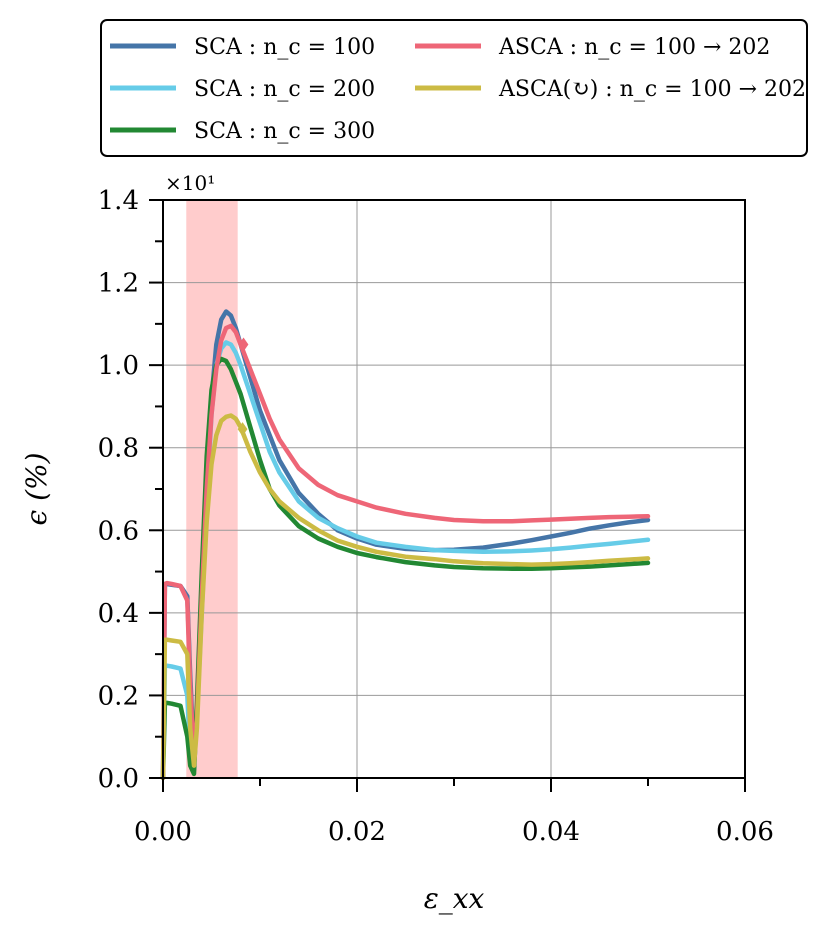 This screenshot has height=932, width=830. What do you see at coordinates (163, 832) in the screenshot?
I see `x-tick-label: 0.00` at bounding box center [163, 832].